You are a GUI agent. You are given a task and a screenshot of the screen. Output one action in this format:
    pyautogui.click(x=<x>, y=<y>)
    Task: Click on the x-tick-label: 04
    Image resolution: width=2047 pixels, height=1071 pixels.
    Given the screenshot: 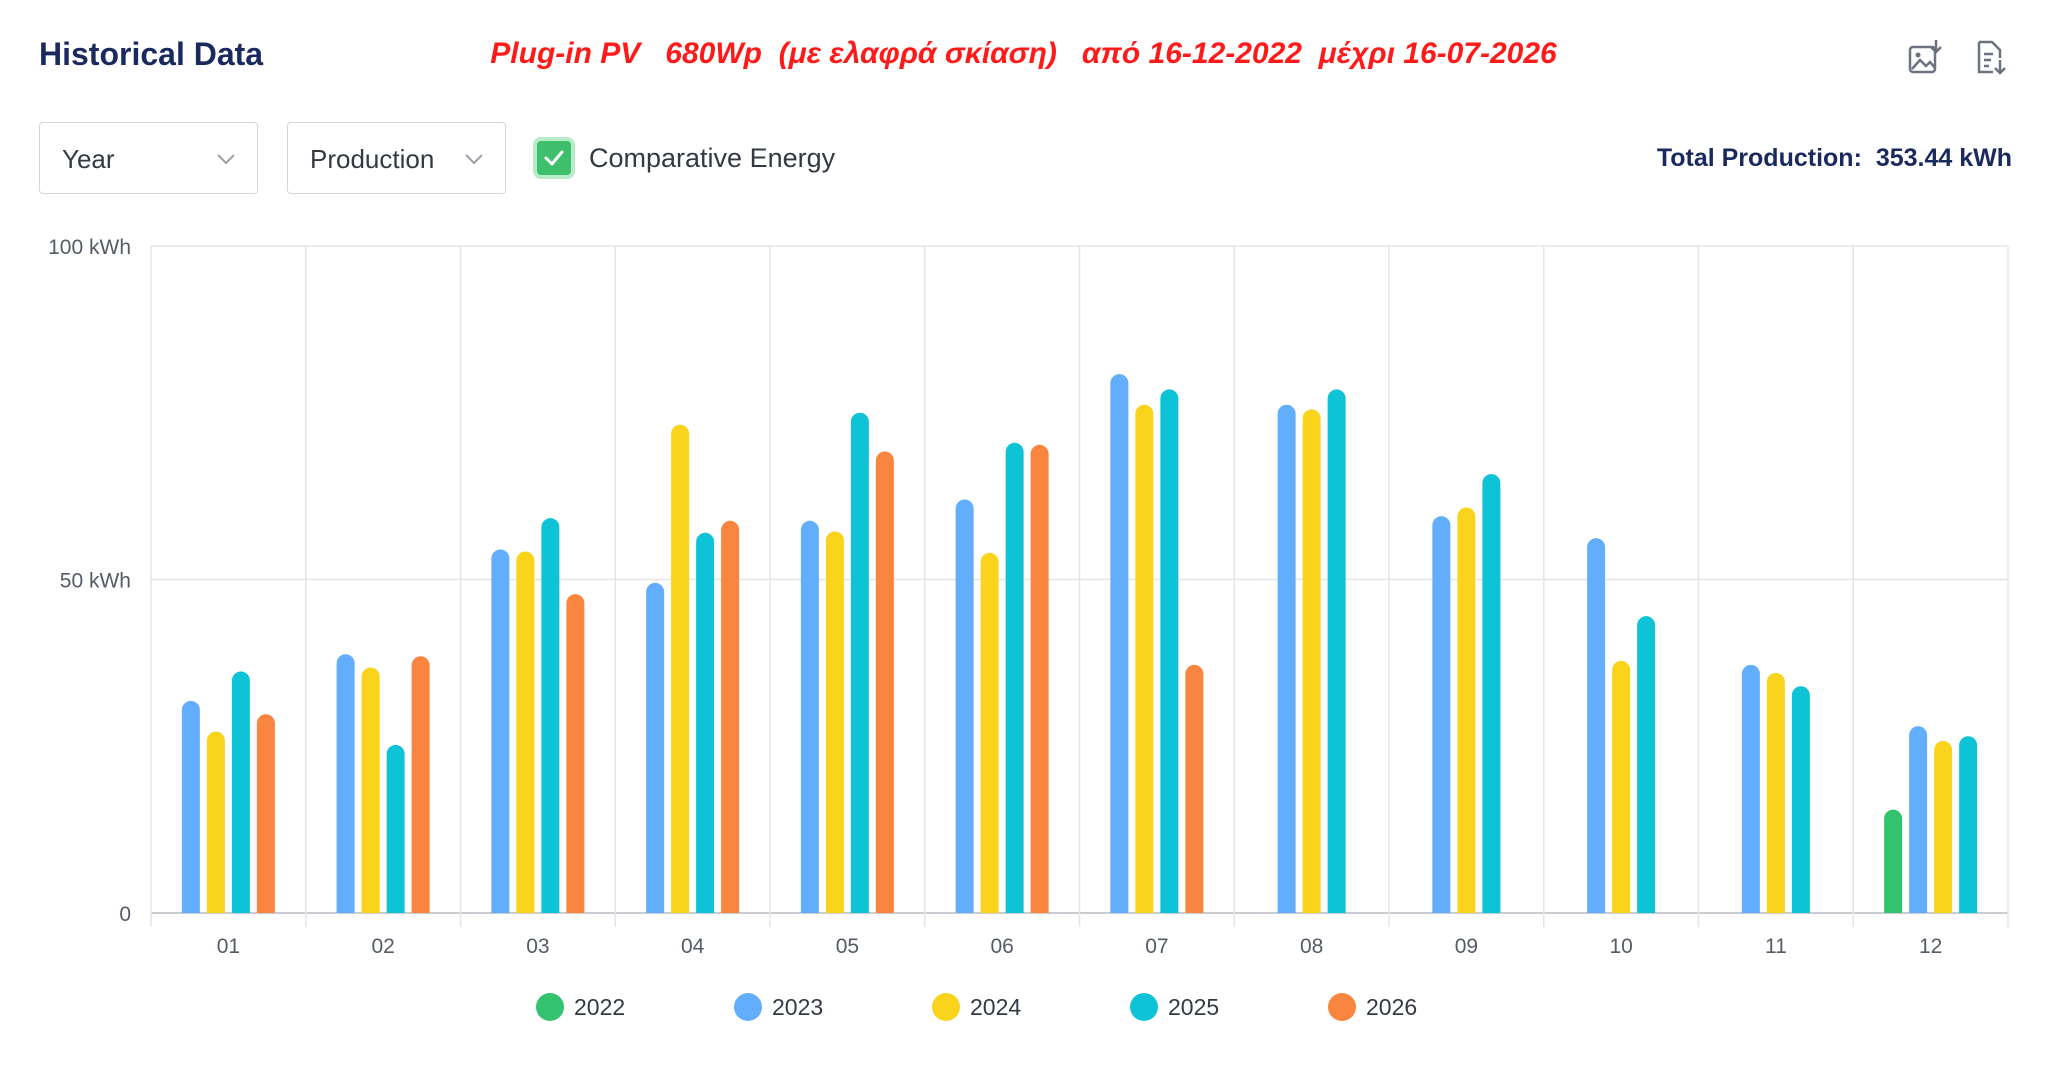 What is the action you would take?
    pyautogui.click(x=693, y=946)
    